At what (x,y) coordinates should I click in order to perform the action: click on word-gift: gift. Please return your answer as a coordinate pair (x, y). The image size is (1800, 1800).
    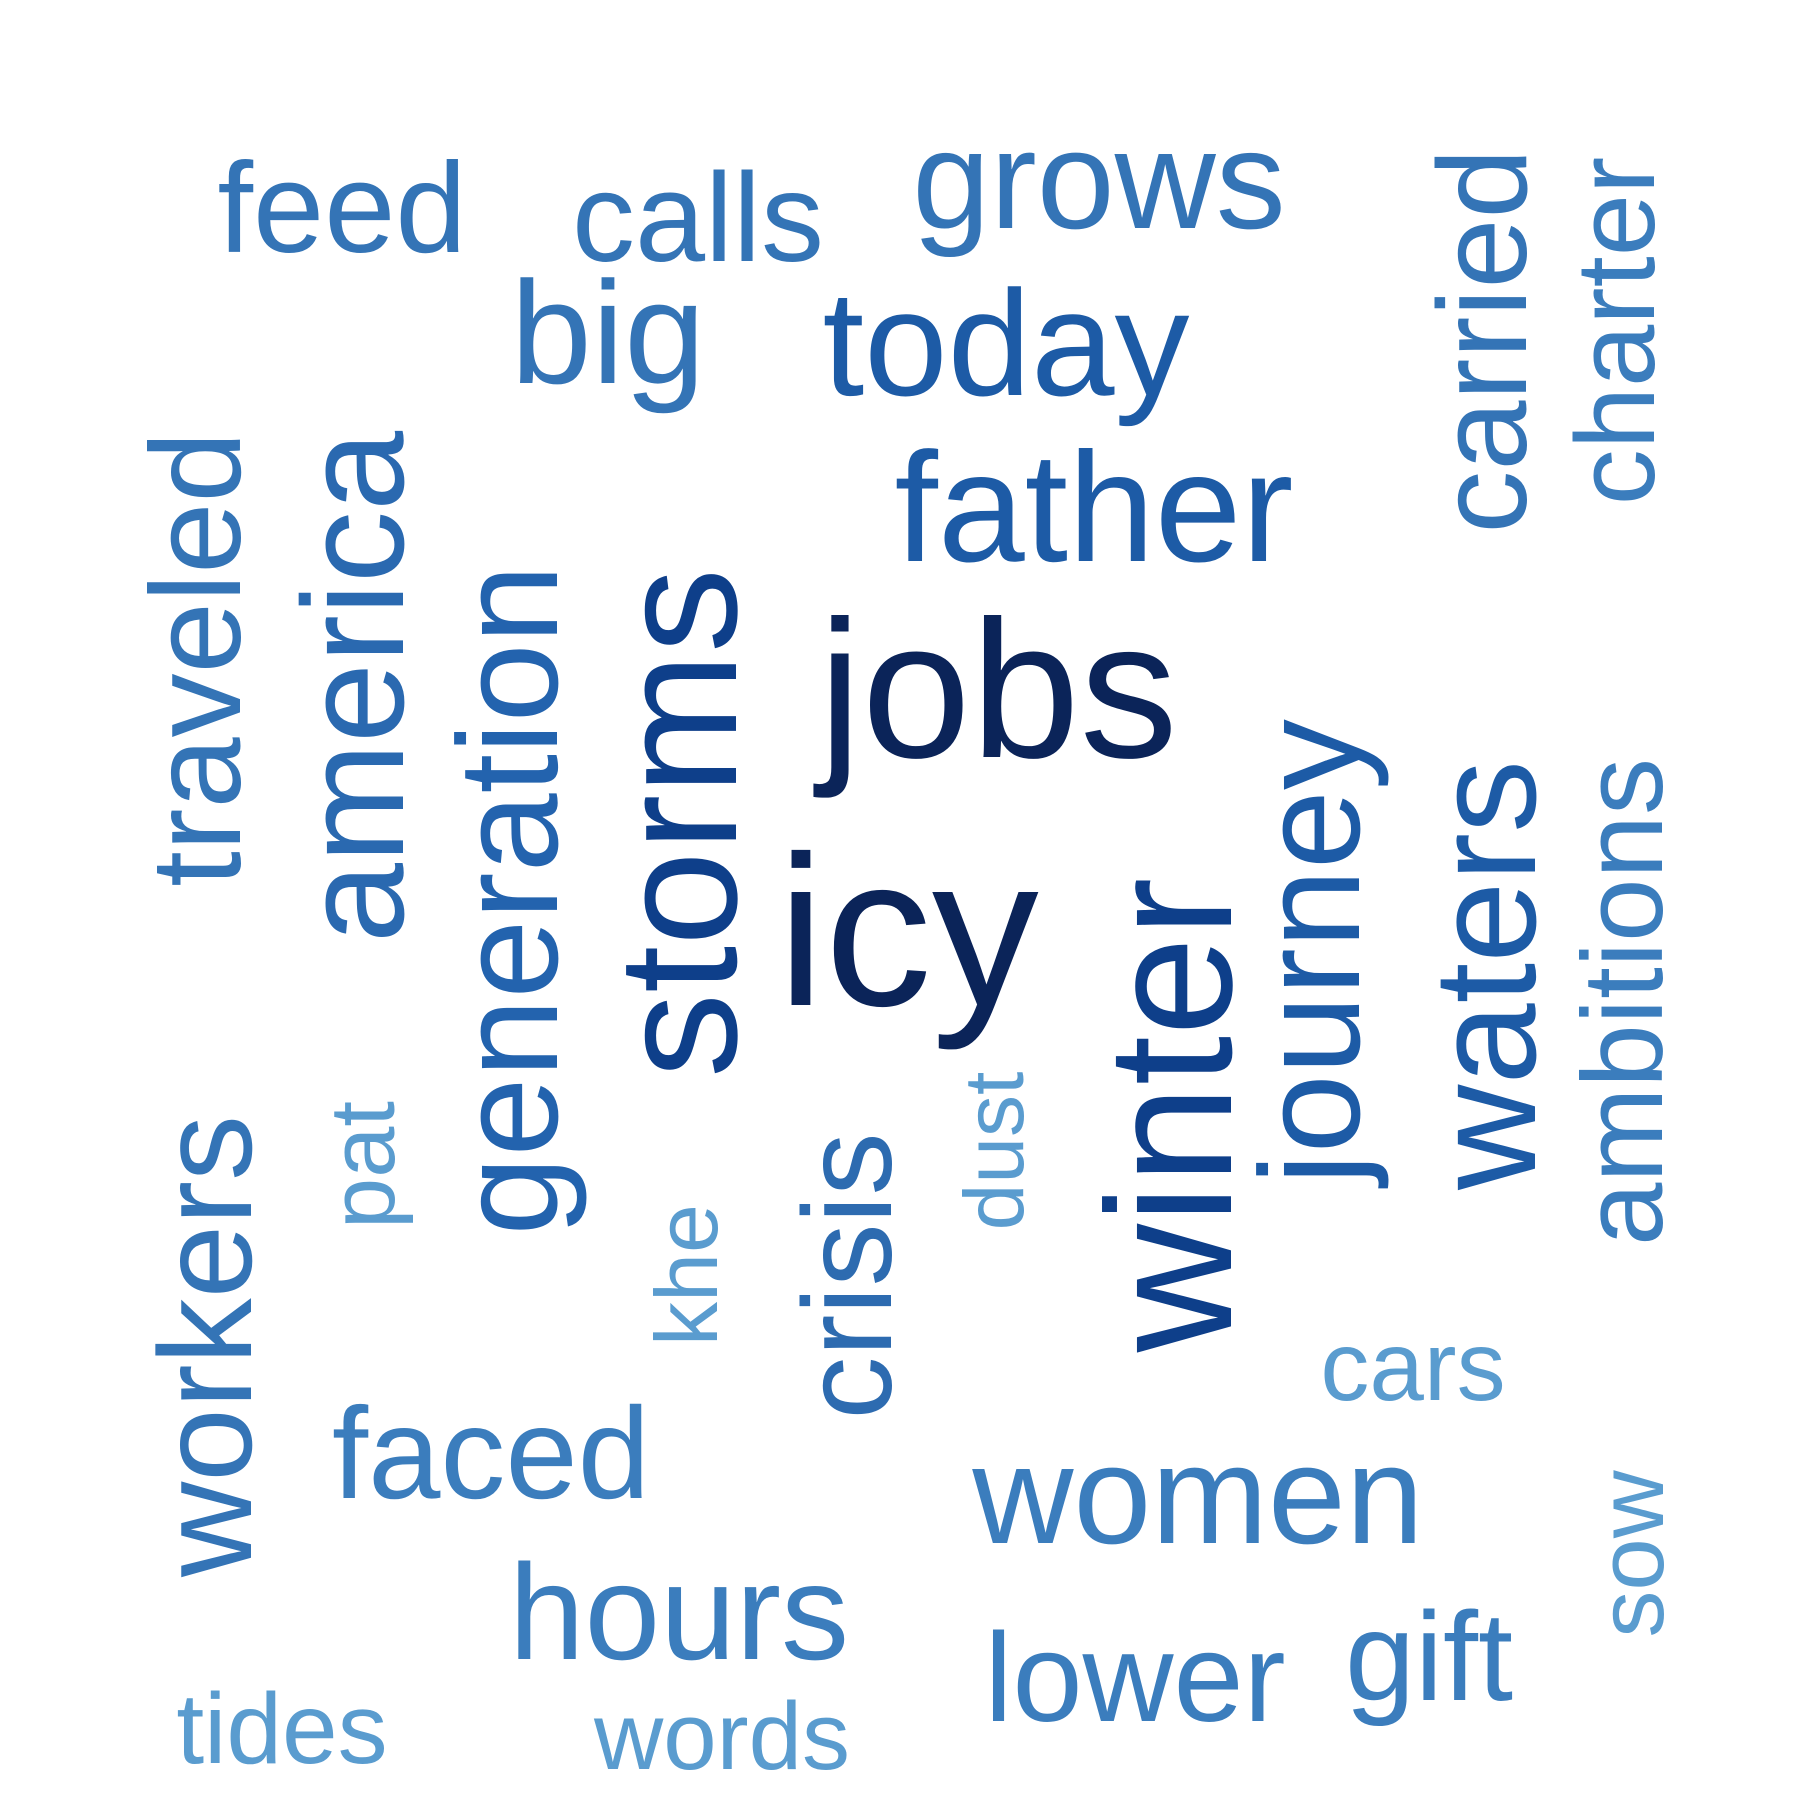
    Looking at the image, I should click on (1429, 1656).